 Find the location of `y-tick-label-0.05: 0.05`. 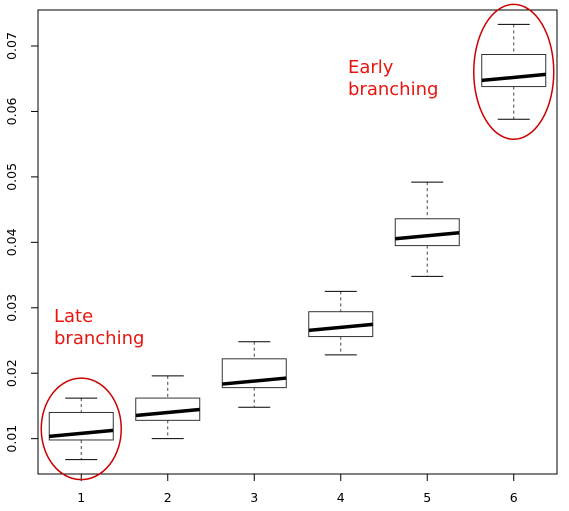

y-tick-label-0.05: 0.05 is located at coordinates (11, 177).